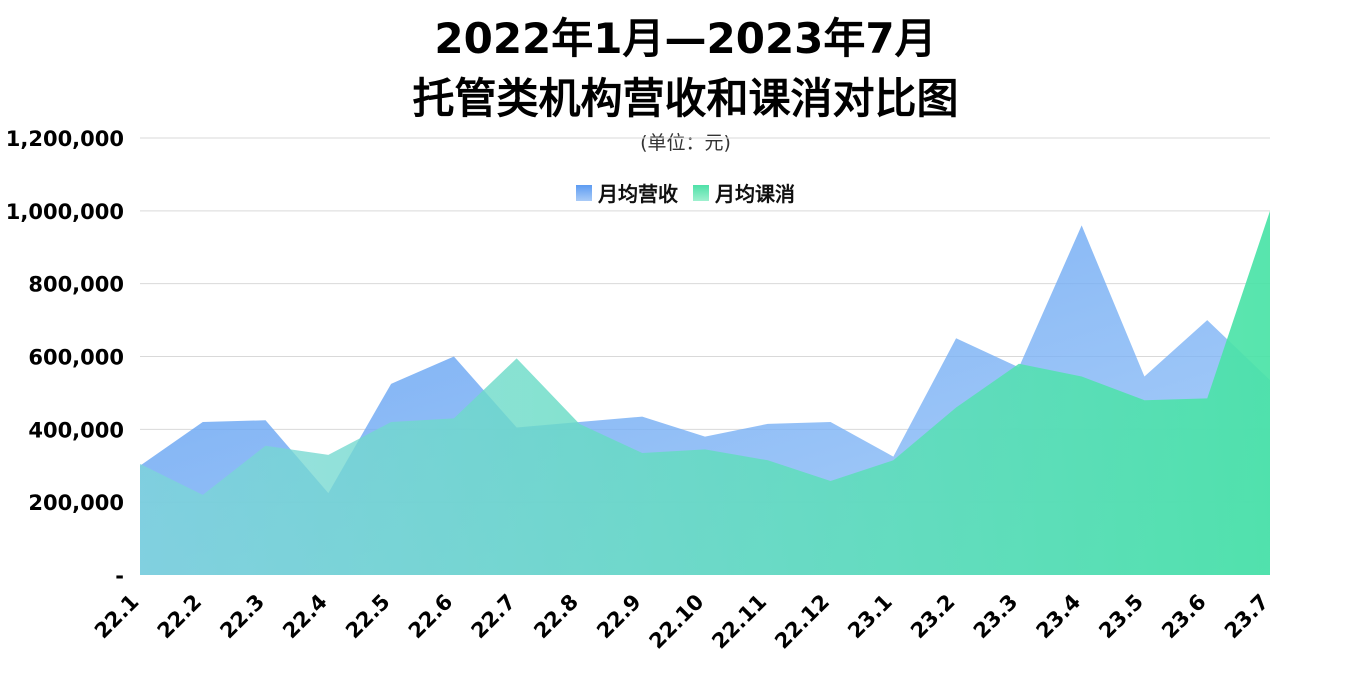 The width and height of the screenshot is (1371, 676). Describe the element at coordinates (305, 617) in the screenshot. I see `x-tick-label: 22.4` at that location.